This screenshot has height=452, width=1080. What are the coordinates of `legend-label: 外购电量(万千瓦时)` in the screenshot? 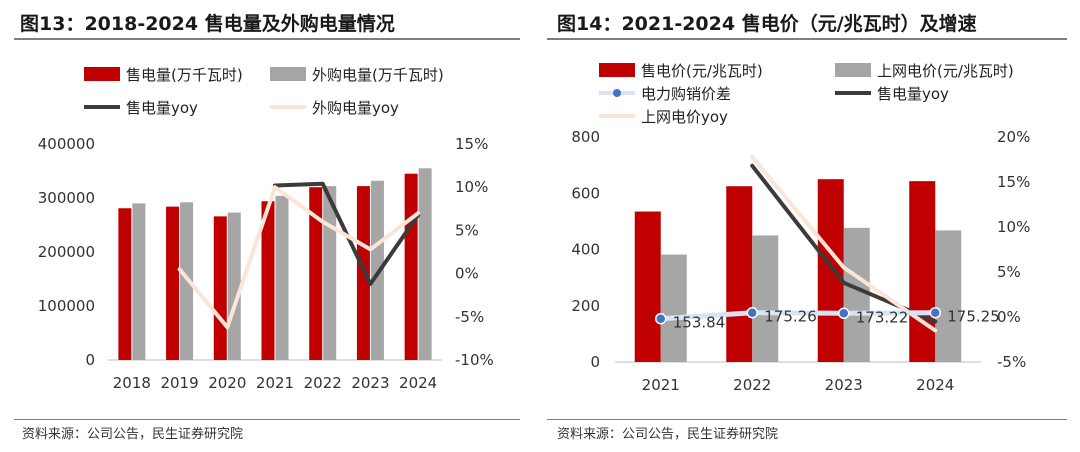 It's located at (378, 75).